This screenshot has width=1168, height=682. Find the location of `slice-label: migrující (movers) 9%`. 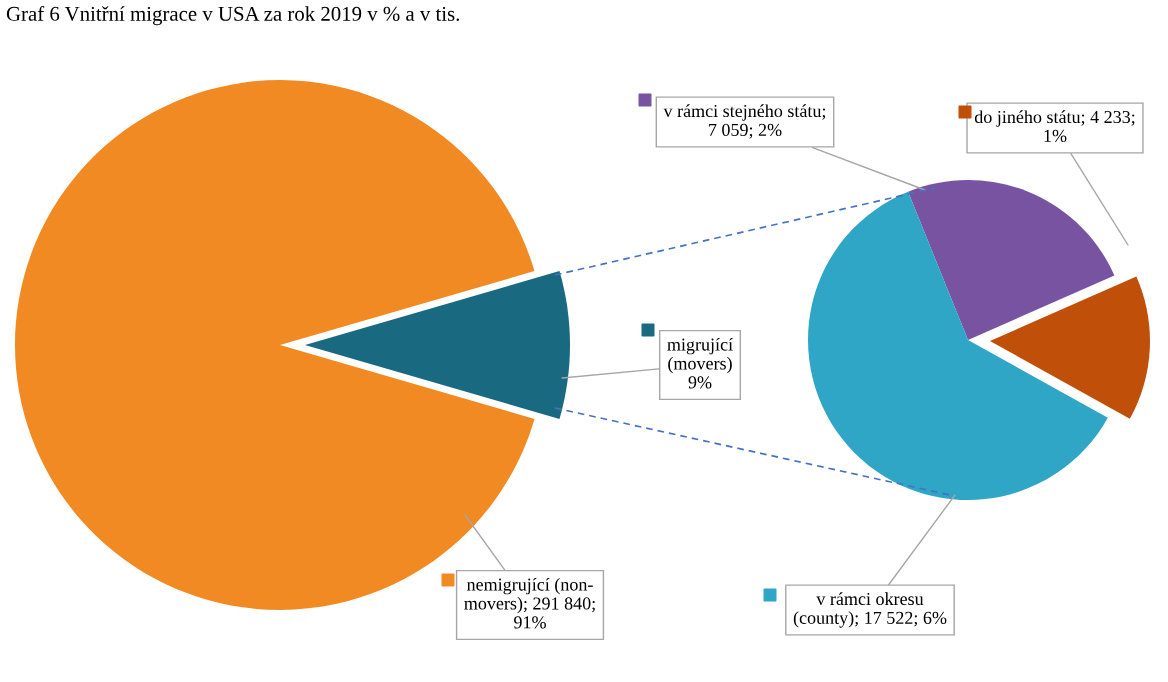

slice-label: migrující (movers) 9% is located at coordinates (700, 363).